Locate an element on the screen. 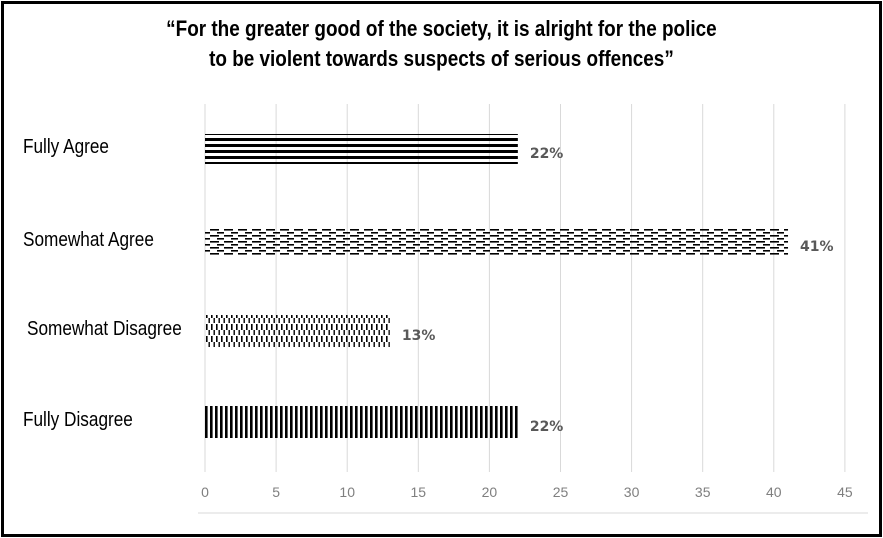 This screenshot has width=883, height=538. data-label-somewhat-disagree: 13% is located at coordinates (419, 336).